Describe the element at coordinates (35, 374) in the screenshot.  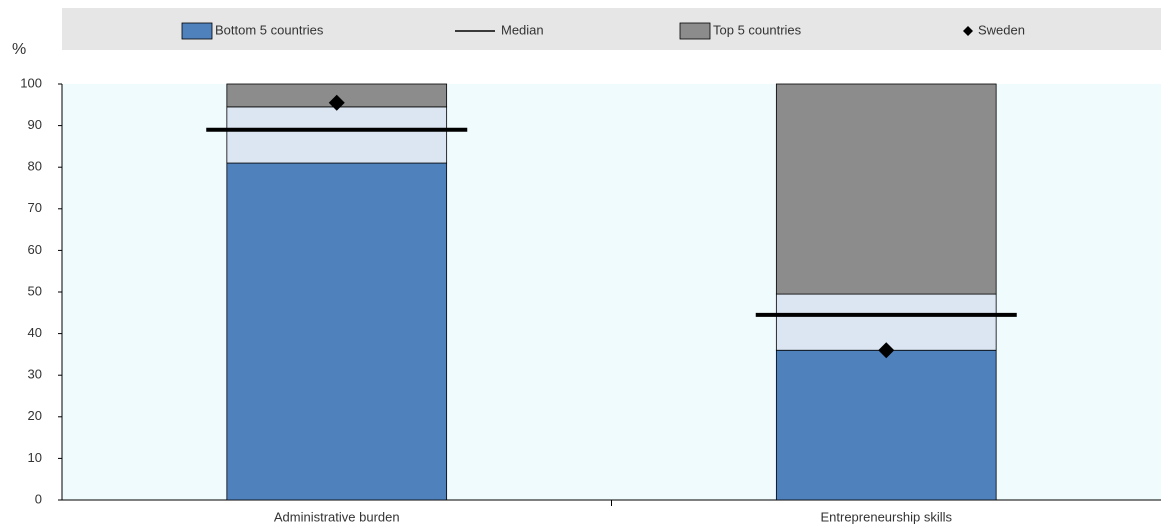
I see `y-tick-label: 30` at that location.